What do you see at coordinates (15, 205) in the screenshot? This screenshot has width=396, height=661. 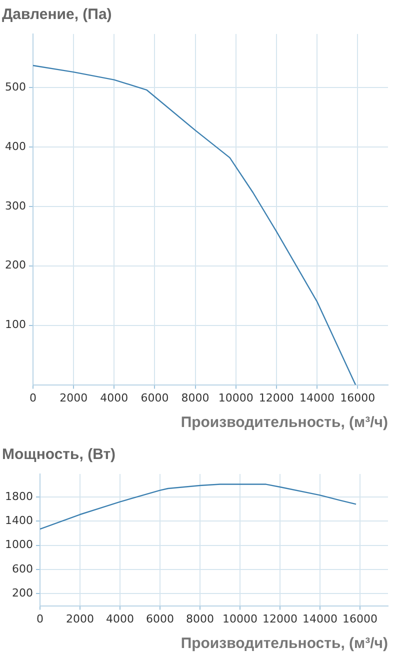 I see `y-tick-label: 300` at bounding box center [15, 205].